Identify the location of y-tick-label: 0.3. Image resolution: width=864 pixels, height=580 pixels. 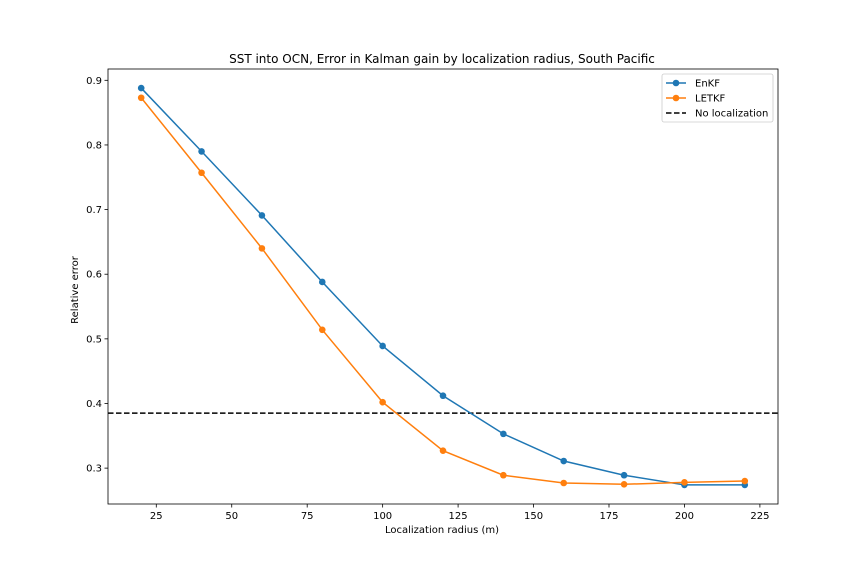
(94, 469).